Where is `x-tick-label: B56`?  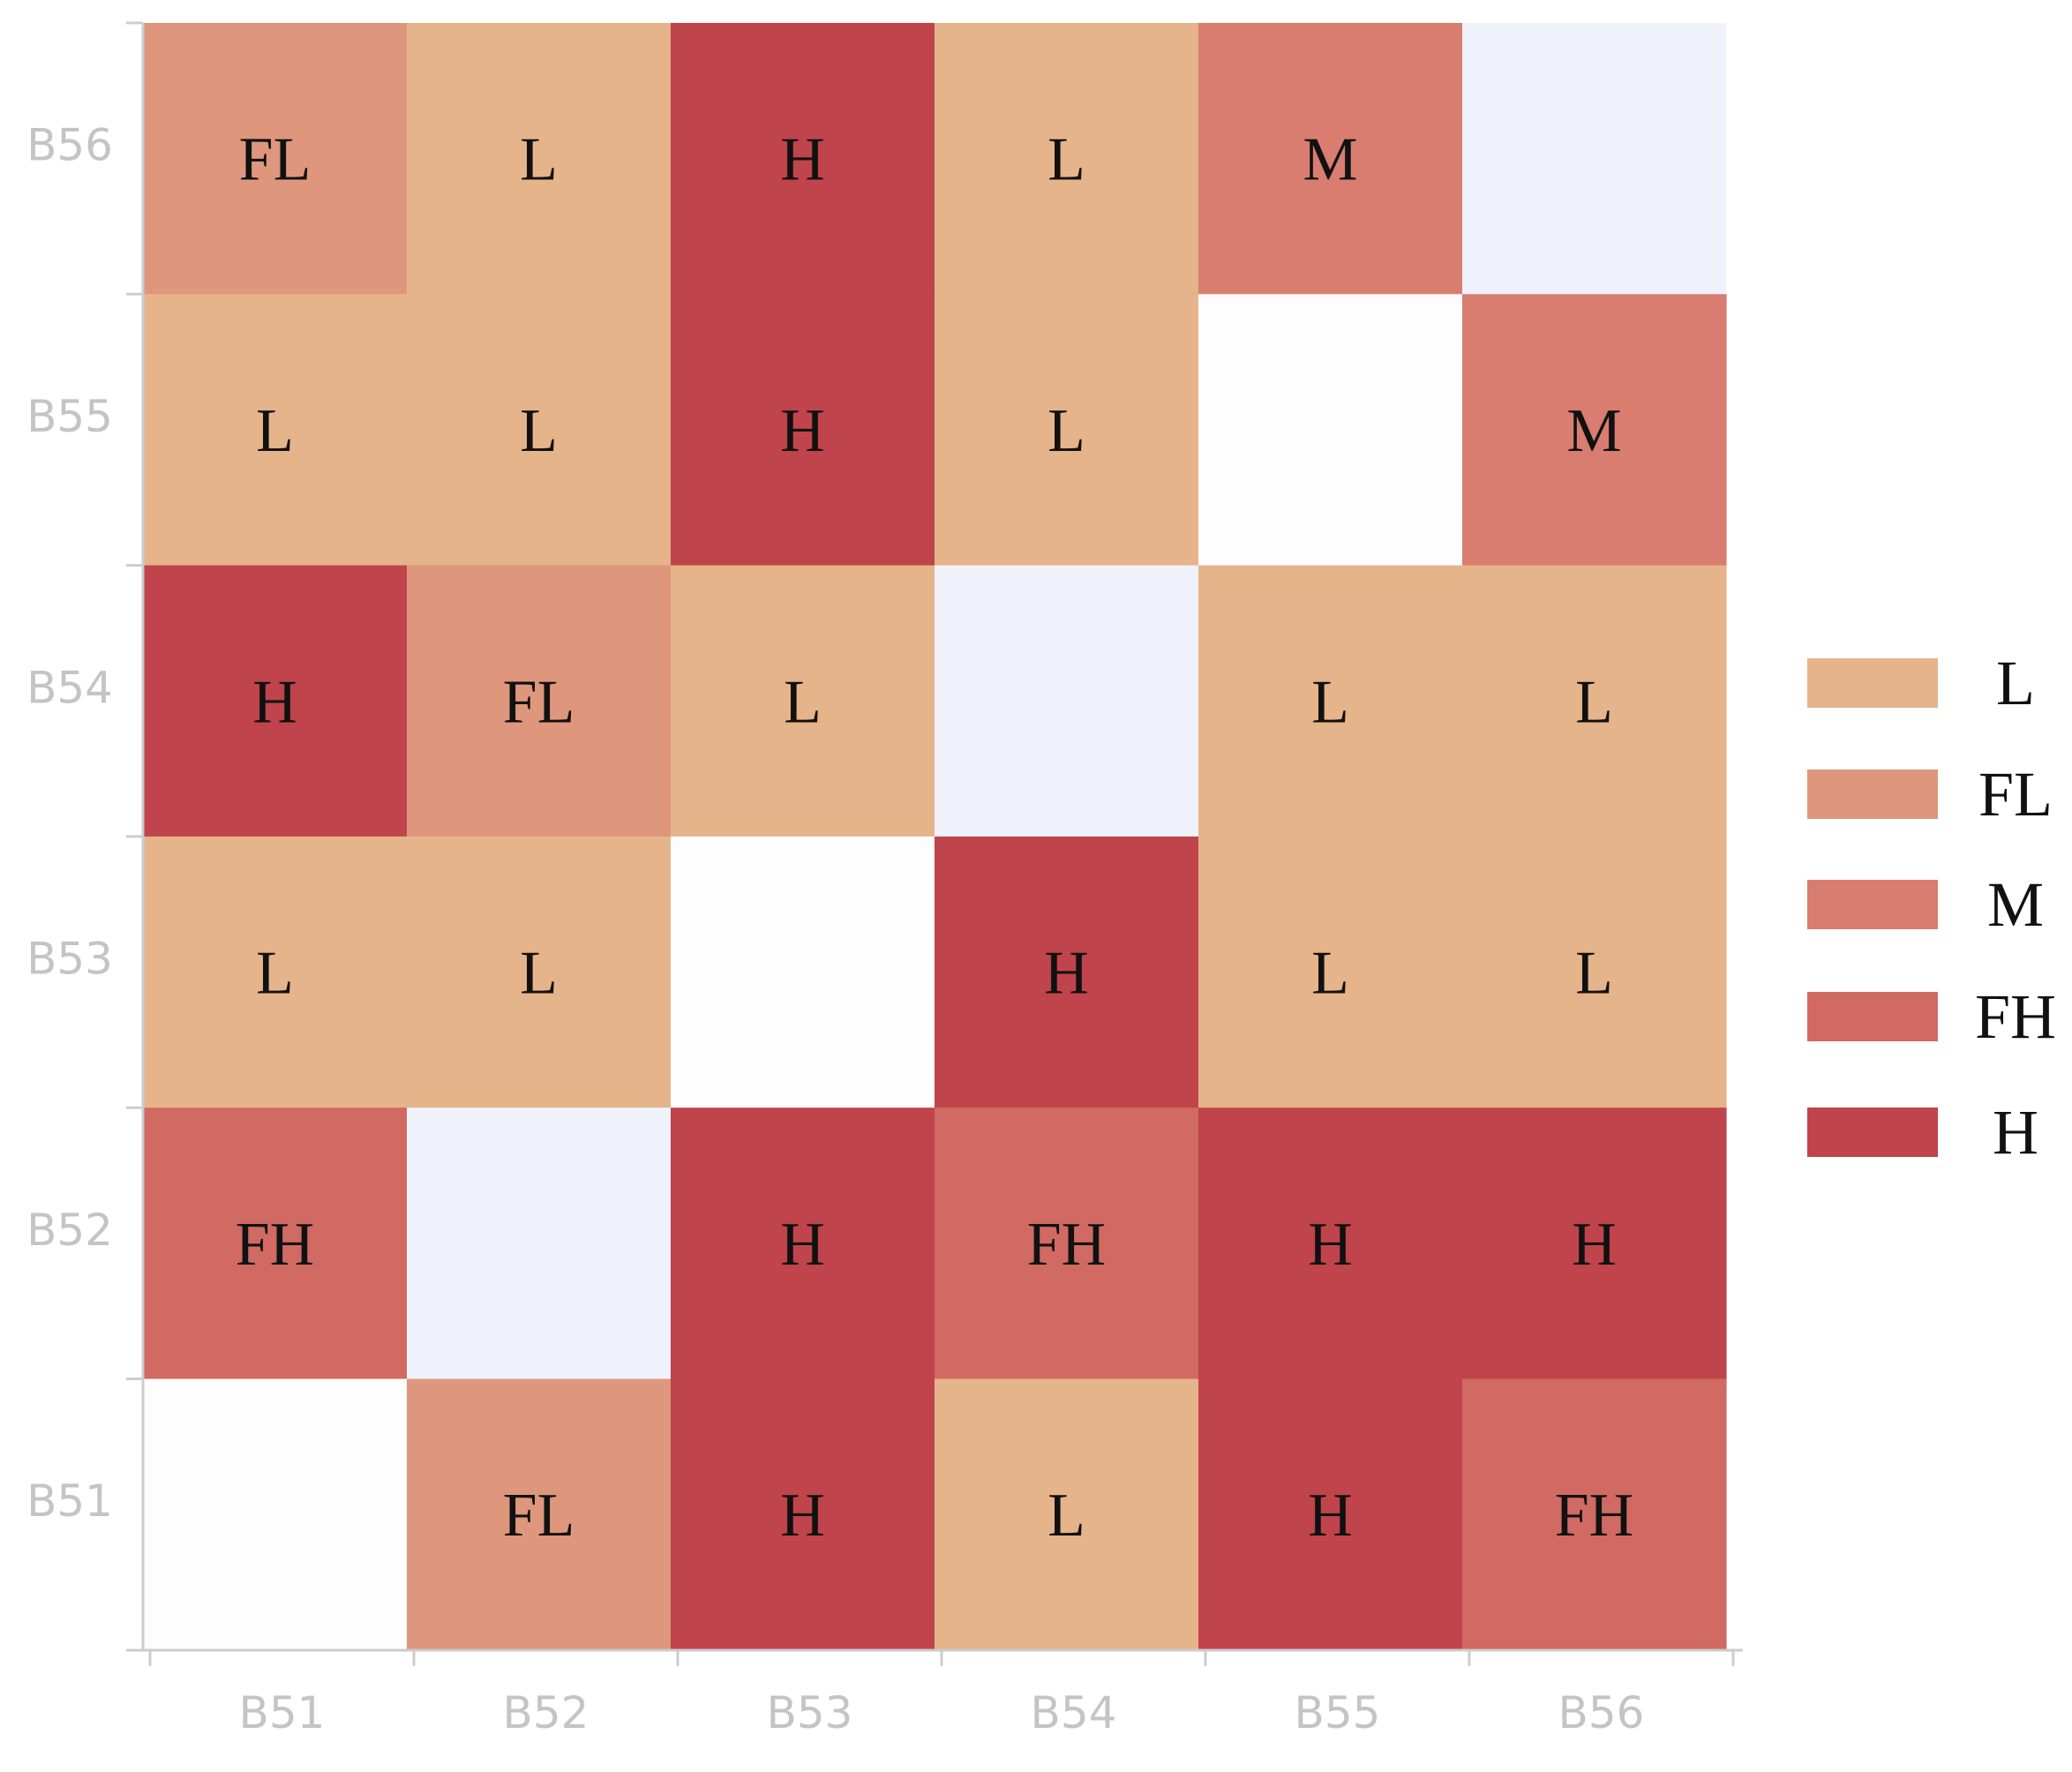 x-tick-label: B56 is located at coordinates (1601, 1712).